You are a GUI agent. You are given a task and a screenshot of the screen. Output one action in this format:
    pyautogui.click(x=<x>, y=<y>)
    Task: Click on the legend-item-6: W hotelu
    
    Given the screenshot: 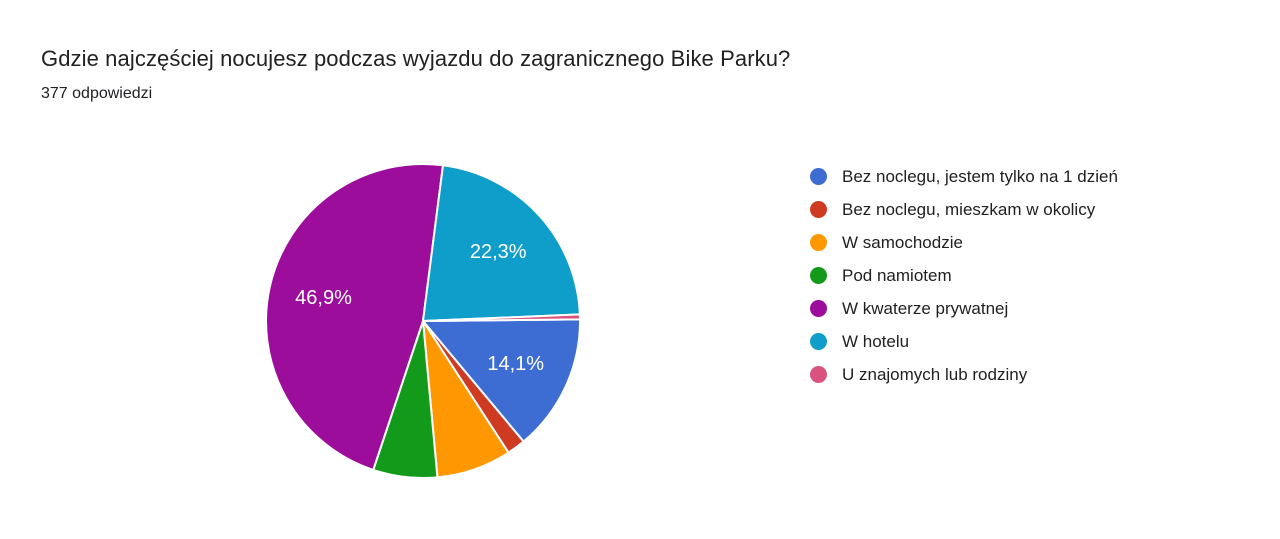 What is the action you would take?
    pyautogui.click(x=964, y=341)
    